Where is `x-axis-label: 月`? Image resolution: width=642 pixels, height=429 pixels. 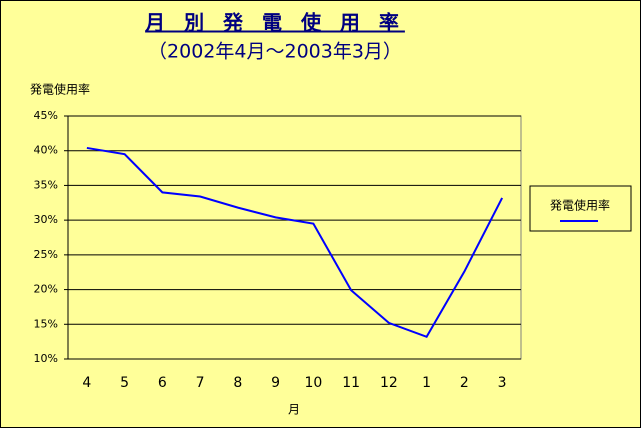
x-axis-label: 月 is located at coordinates (294, 410).